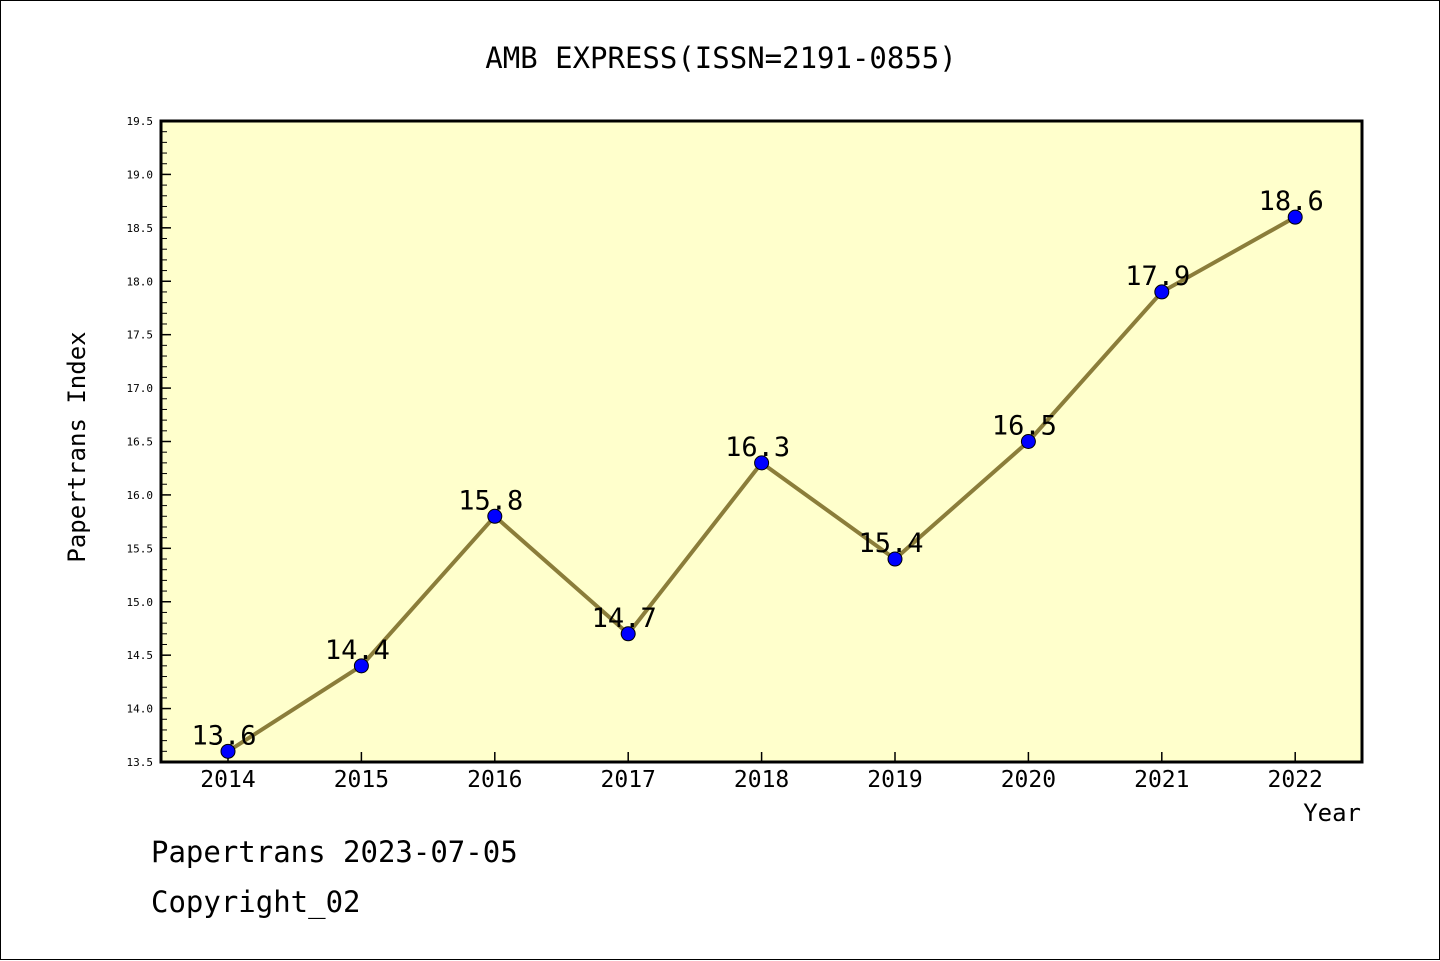 The image size is (1440, 961). Describe the element at coordinates (140, 762) in the screenshot. I see `y-tick-label: 13.5` at that location.